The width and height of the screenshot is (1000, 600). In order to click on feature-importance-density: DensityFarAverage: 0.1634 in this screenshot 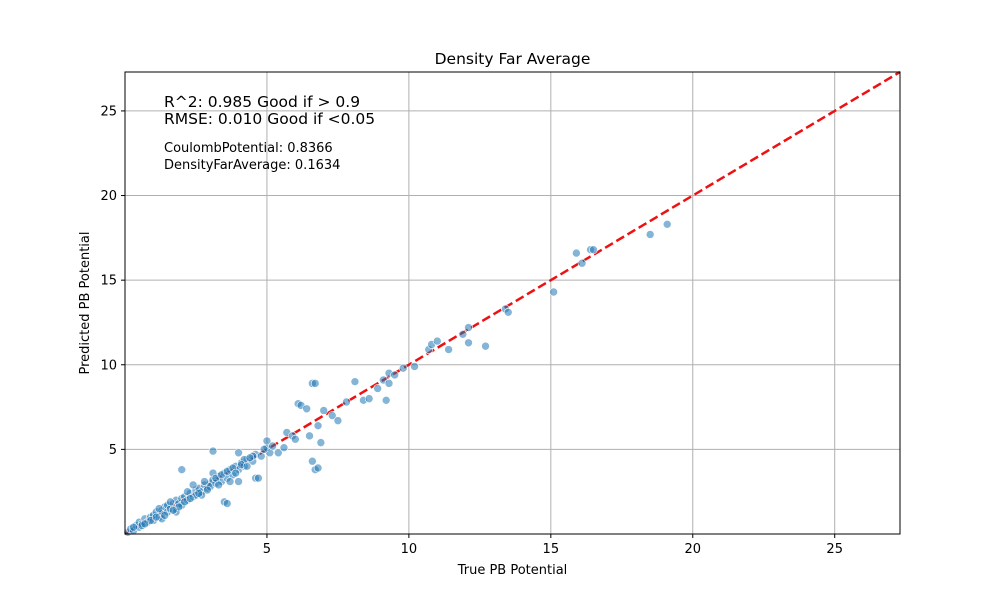, I will do `click(252, 165)`.